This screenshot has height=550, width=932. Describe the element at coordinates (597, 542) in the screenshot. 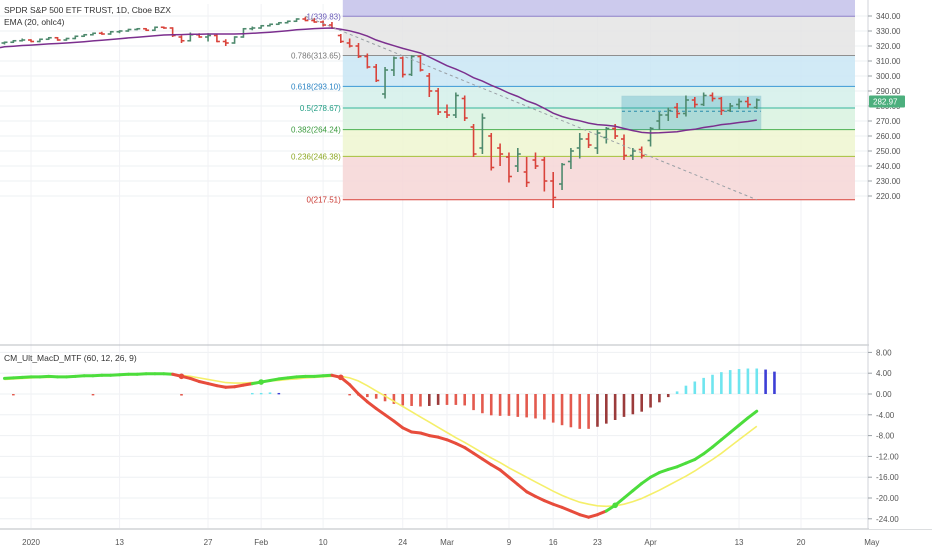

I see `x-tick-label: 23` at that location.